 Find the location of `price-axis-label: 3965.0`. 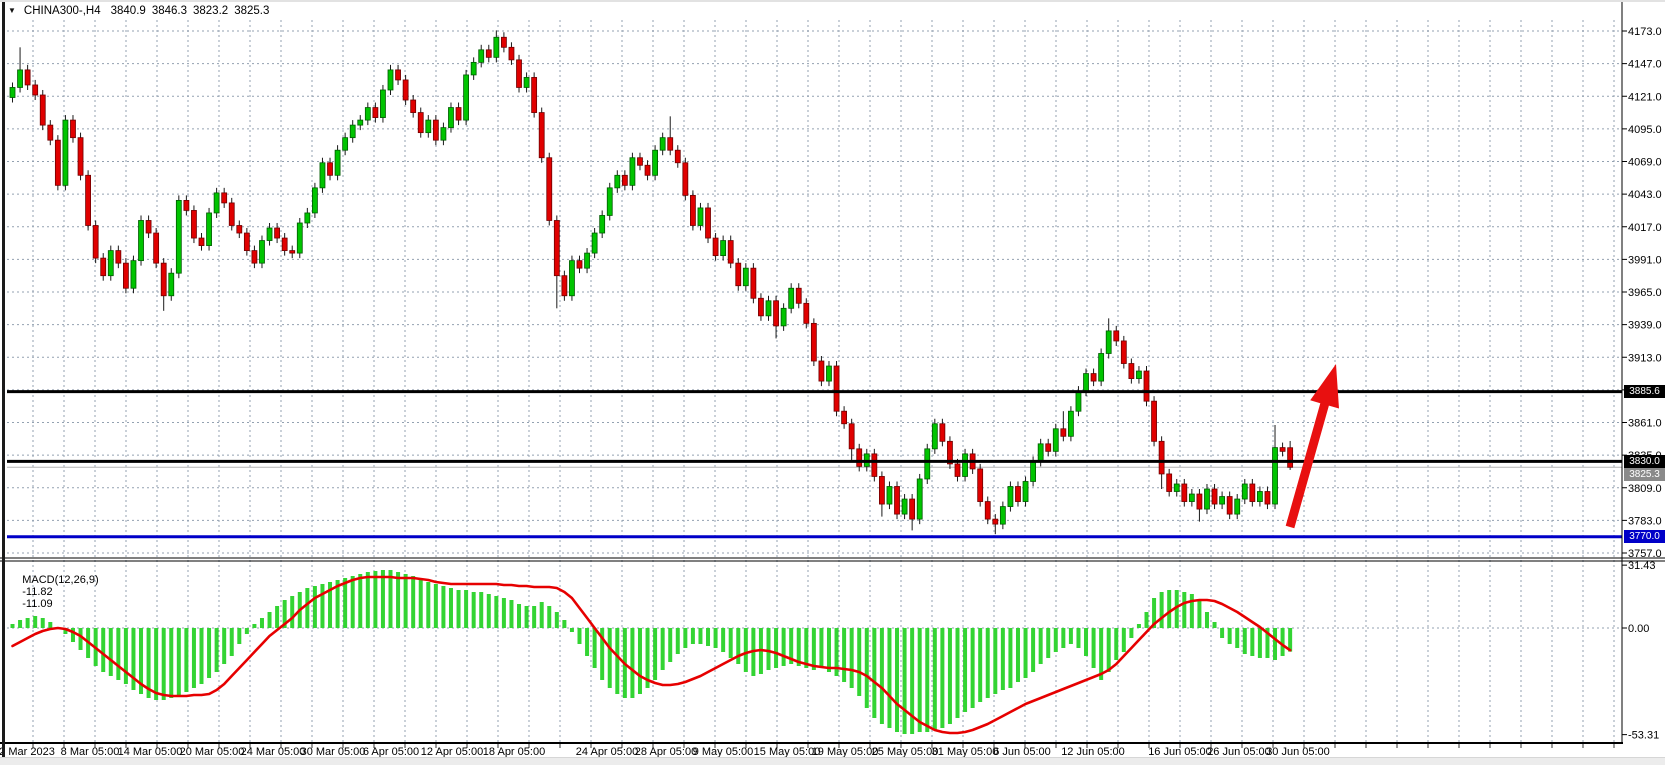

price-axis-label: 3965.0 is located at coordinates (1645, 293).